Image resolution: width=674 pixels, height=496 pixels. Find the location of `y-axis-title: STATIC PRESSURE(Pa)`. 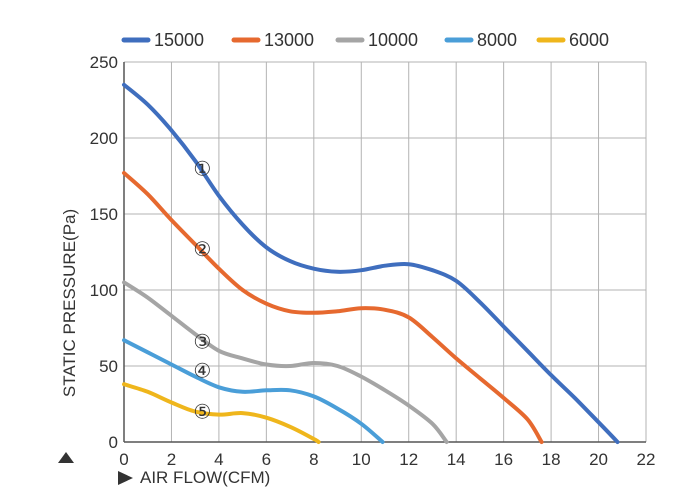

y-axis-title: STATIC PRESSURE(Pa) is located at coordinates (69, 303).